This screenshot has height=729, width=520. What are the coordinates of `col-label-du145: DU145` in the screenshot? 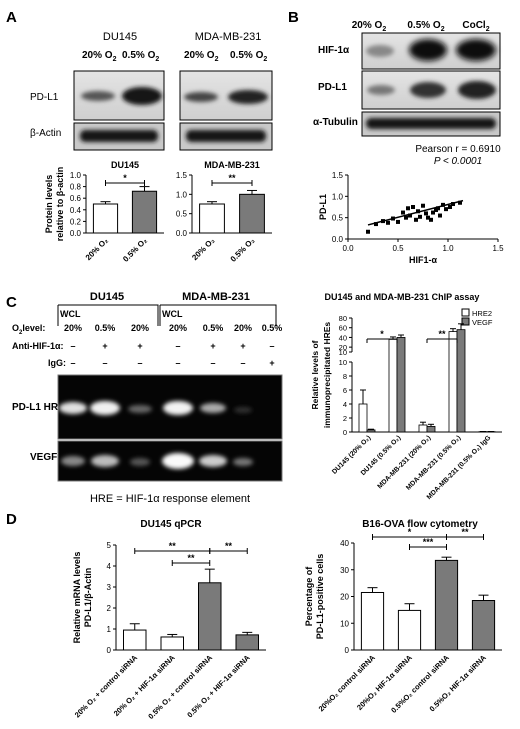 It's located at (120, 37).